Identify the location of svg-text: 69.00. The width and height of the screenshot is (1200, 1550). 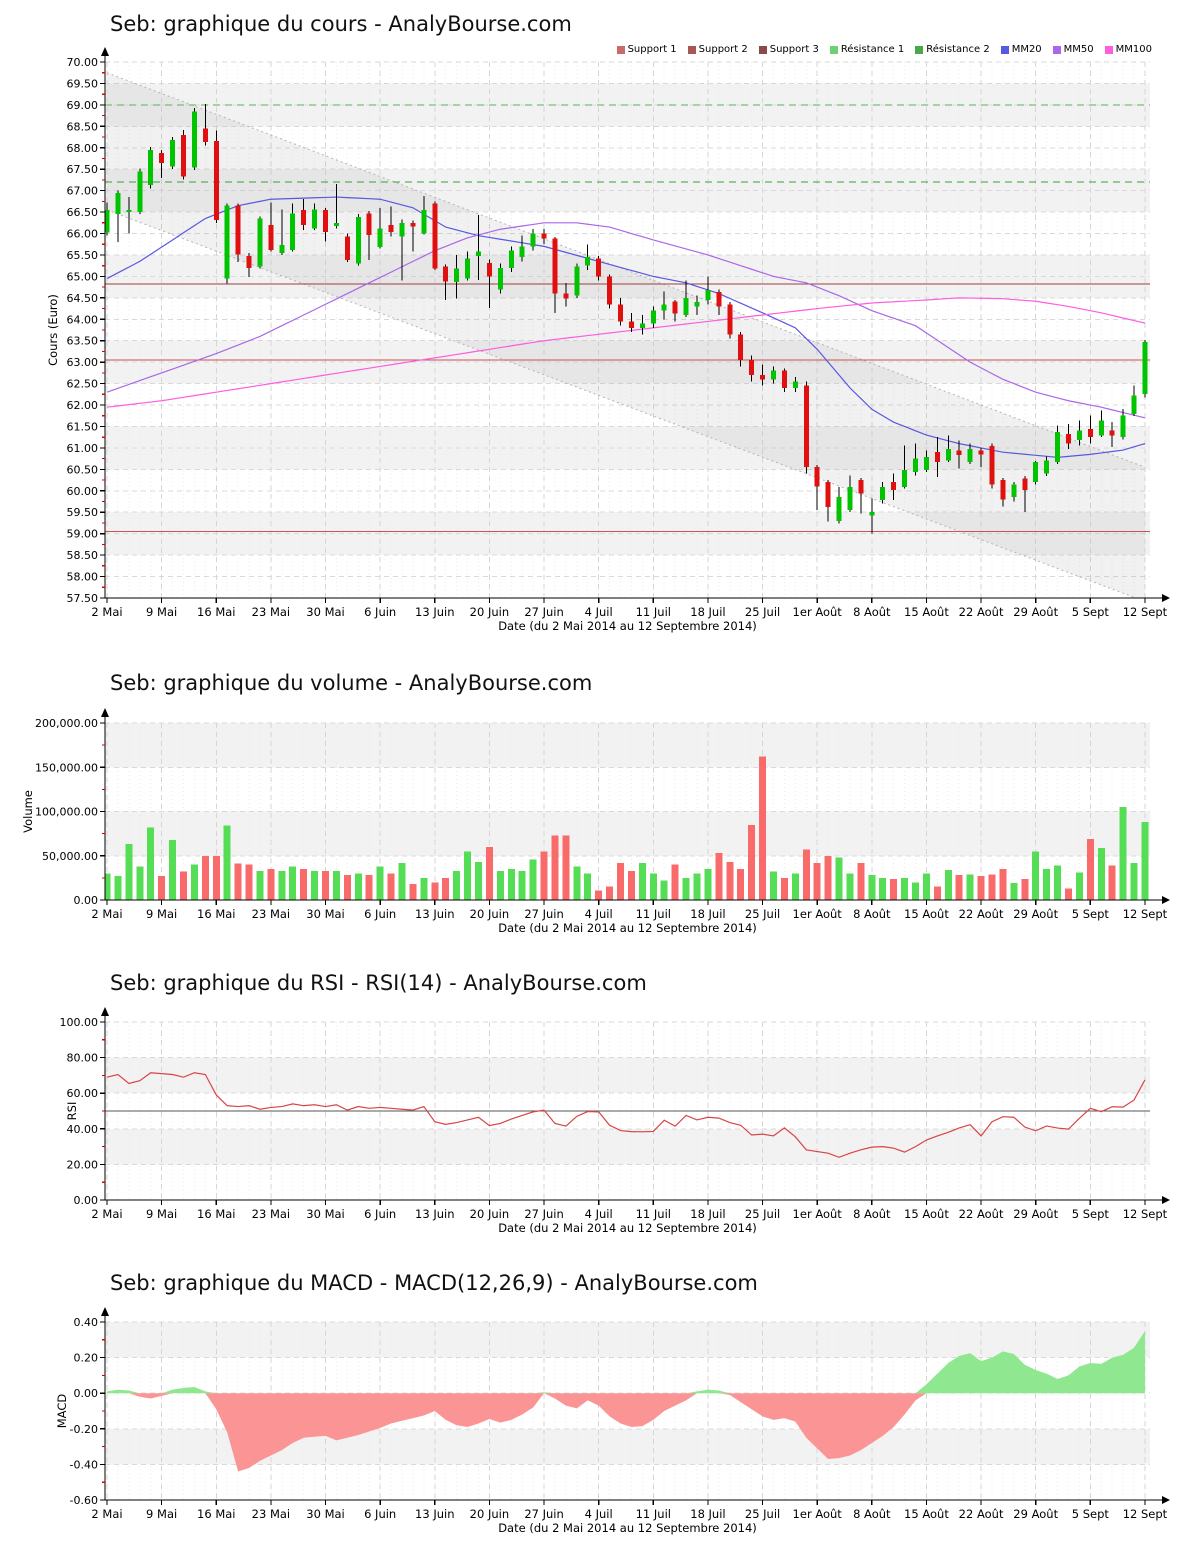
(83, 105).